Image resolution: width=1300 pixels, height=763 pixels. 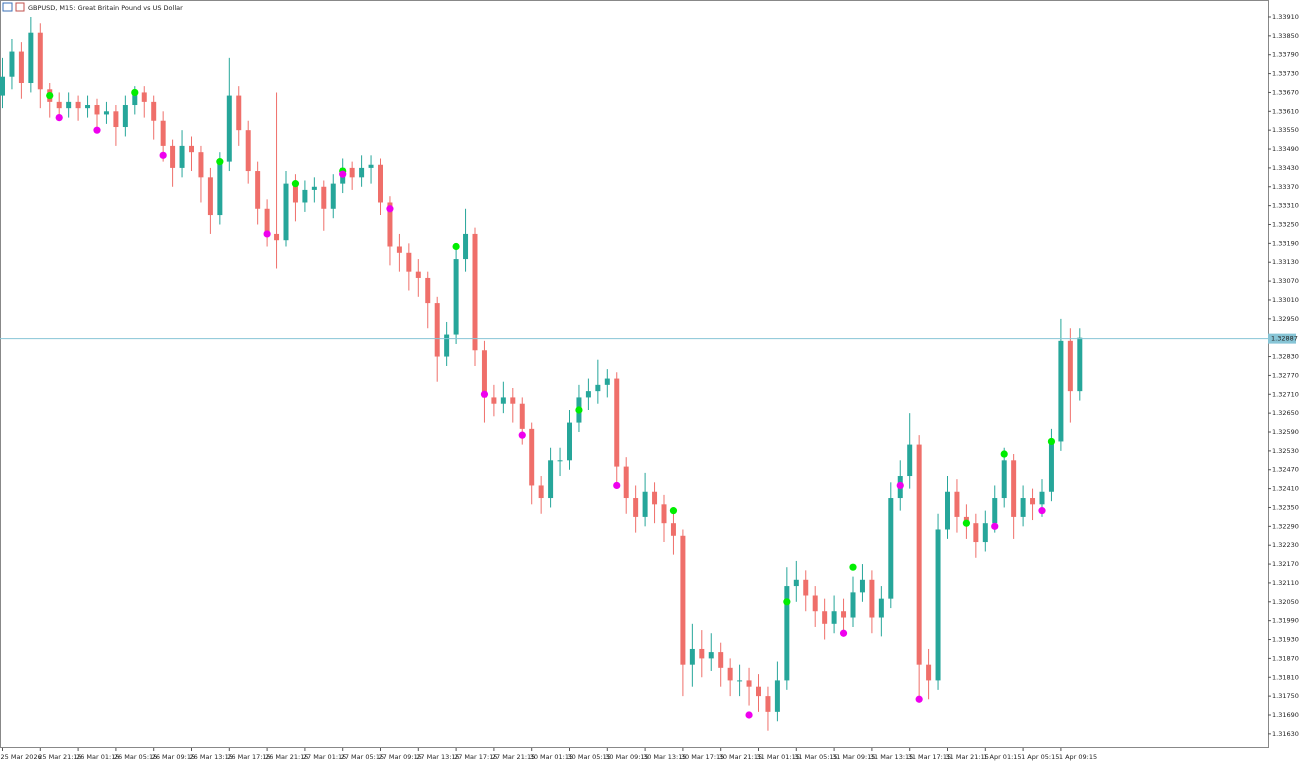 What do you see at coordinates (1285, 130) in the screenshot?
I see `y-tick-label: 1.33550` at bounding box center [1285, 130].